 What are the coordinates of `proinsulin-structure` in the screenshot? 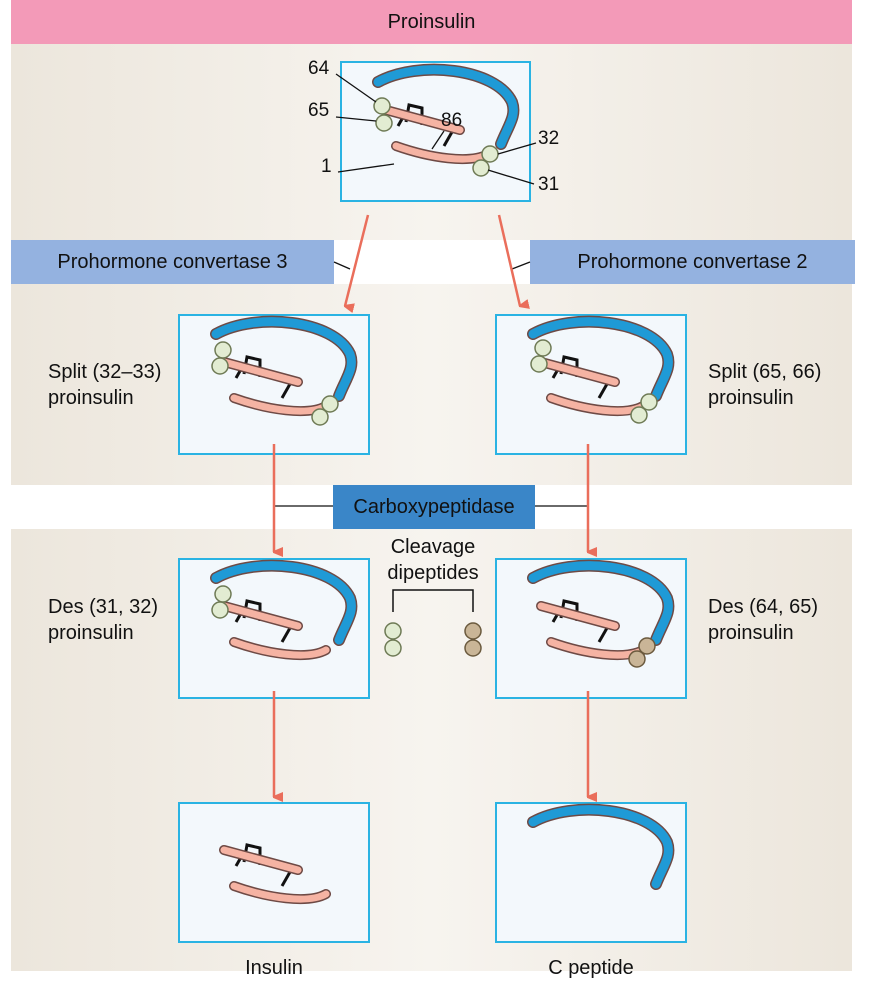 It's located at (443, 123).